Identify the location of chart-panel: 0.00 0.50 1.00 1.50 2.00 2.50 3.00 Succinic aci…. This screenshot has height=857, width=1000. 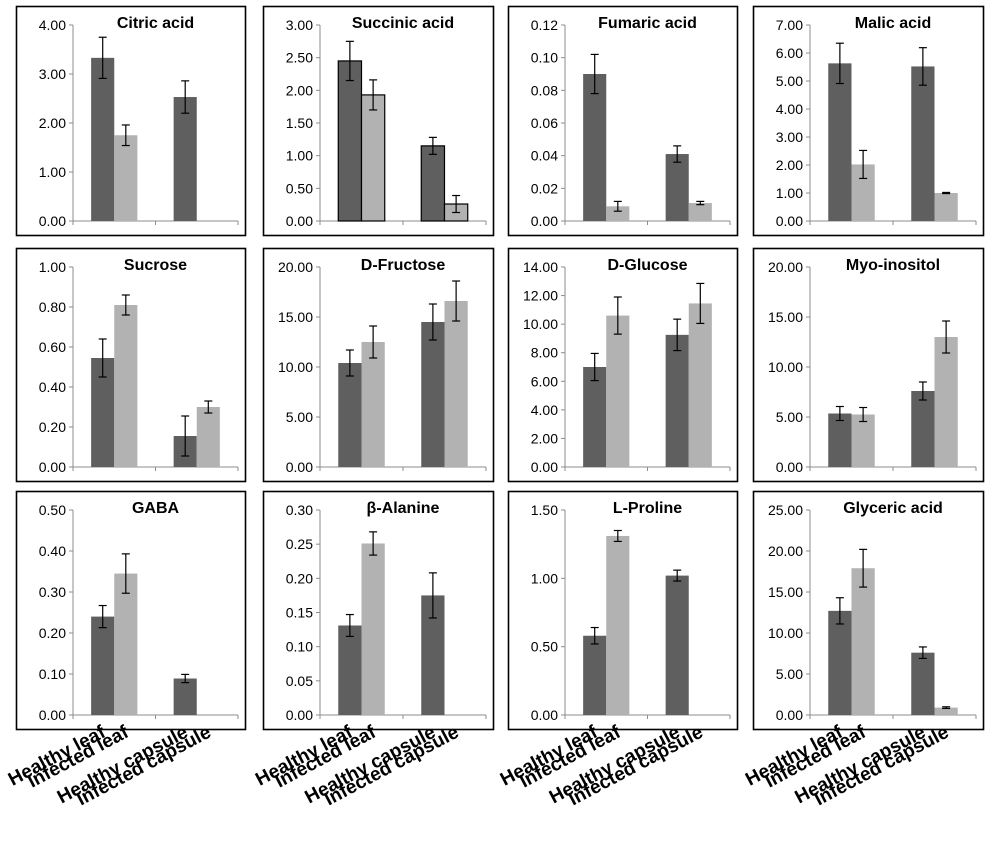
(378, 121).